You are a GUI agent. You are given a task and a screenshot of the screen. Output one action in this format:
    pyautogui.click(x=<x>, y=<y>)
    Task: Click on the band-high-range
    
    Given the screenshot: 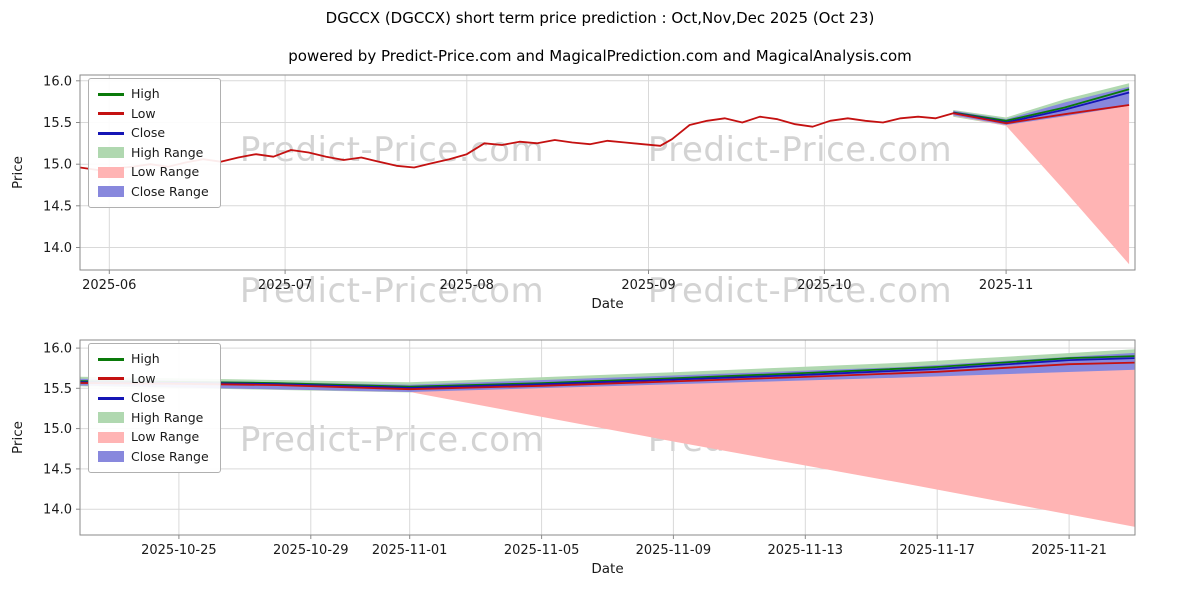 What is the action you would take?
    pyautogui.click(x=607, y=371)
    